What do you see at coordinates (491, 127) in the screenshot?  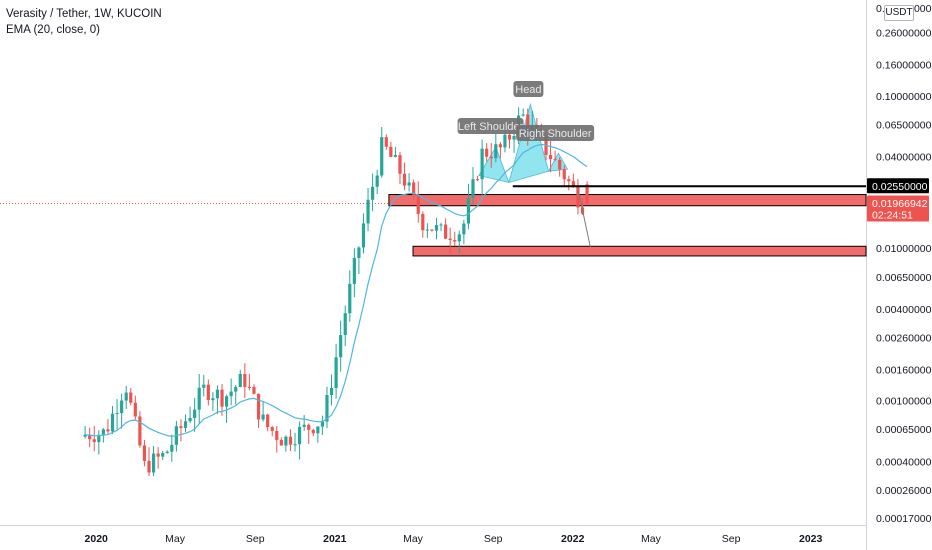 I see `annotation-label: Left Shoulder` at bounding box center [491, 127].